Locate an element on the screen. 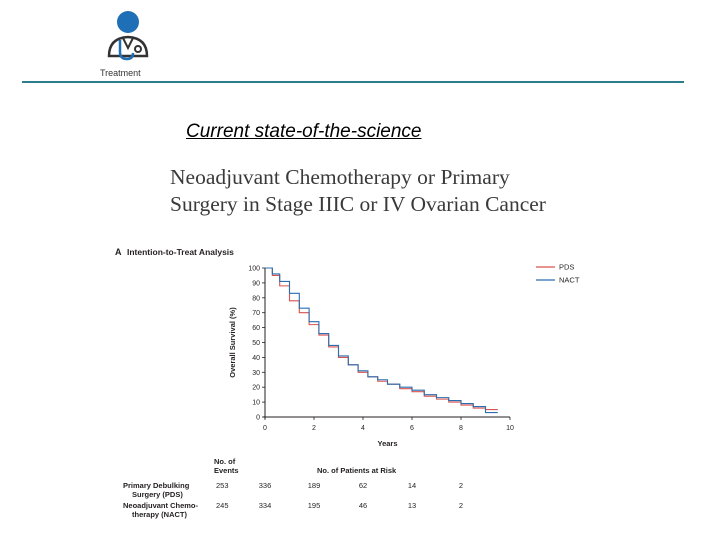 This screenshot has width=720, height=540. risk-row-label: Neoadjuvant Chemo- is located at coordinates (161, 505).